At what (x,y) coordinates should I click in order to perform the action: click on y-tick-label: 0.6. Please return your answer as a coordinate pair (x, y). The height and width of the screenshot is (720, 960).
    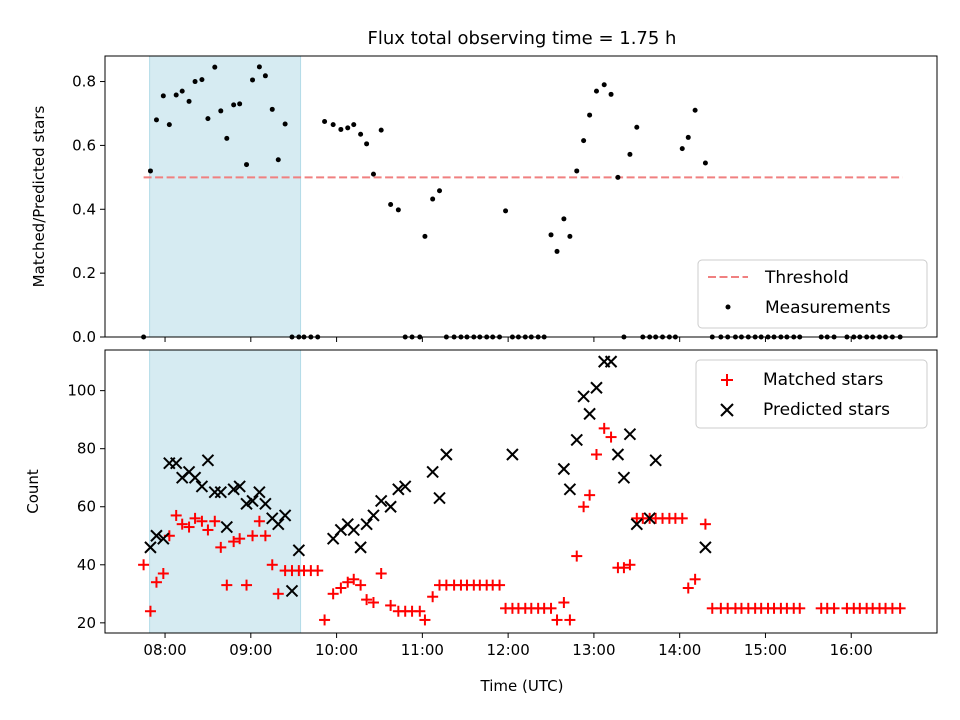
    Looking at the image, I should click on (84, 145).